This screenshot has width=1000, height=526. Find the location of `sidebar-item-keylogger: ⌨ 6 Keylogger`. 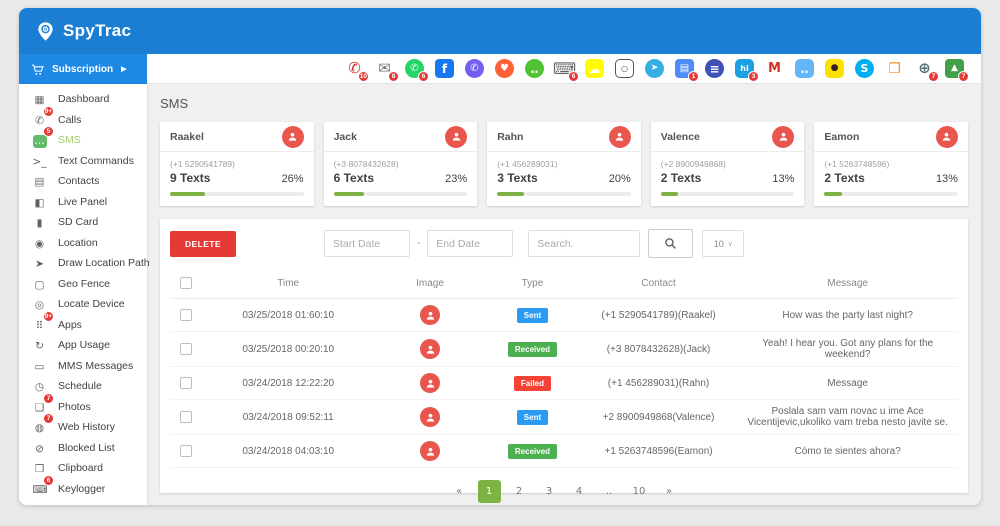

sidebar-item-keylogger: ⌨ 6 Keylogger is located at coordinates (83, 487).